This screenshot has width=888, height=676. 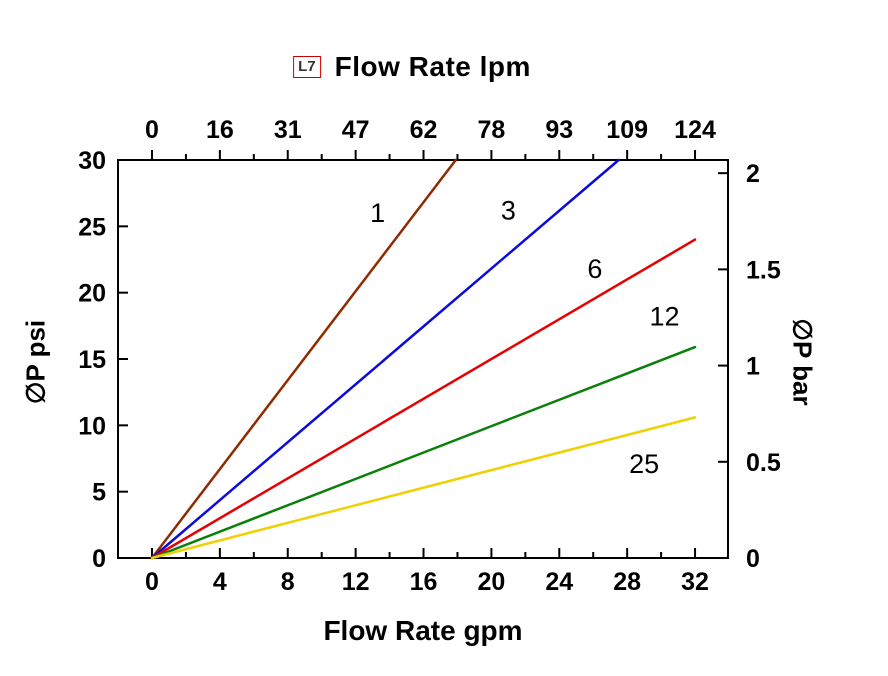 What do you see at coordinates (288, 130) in the screenshot?
I see `x-tick-label-lpm: 31` at bounding box center [288, 130].